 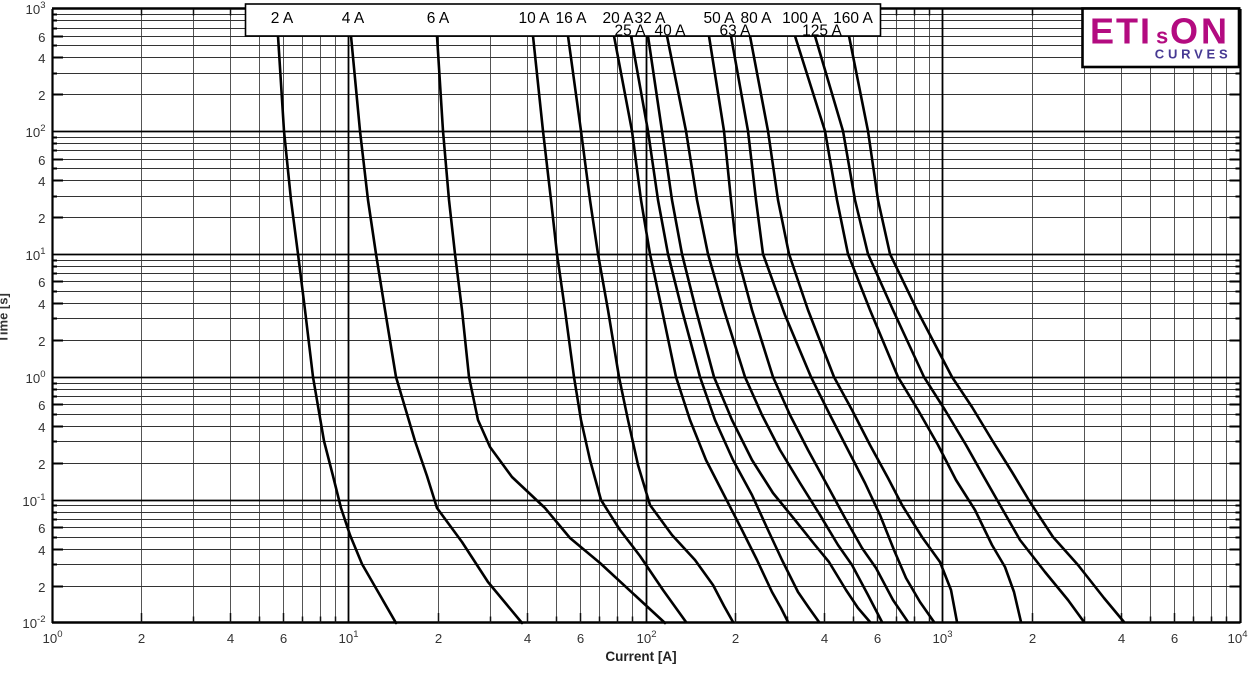 I want to click on svg-text: 32 A, so click(x=650, y=18).